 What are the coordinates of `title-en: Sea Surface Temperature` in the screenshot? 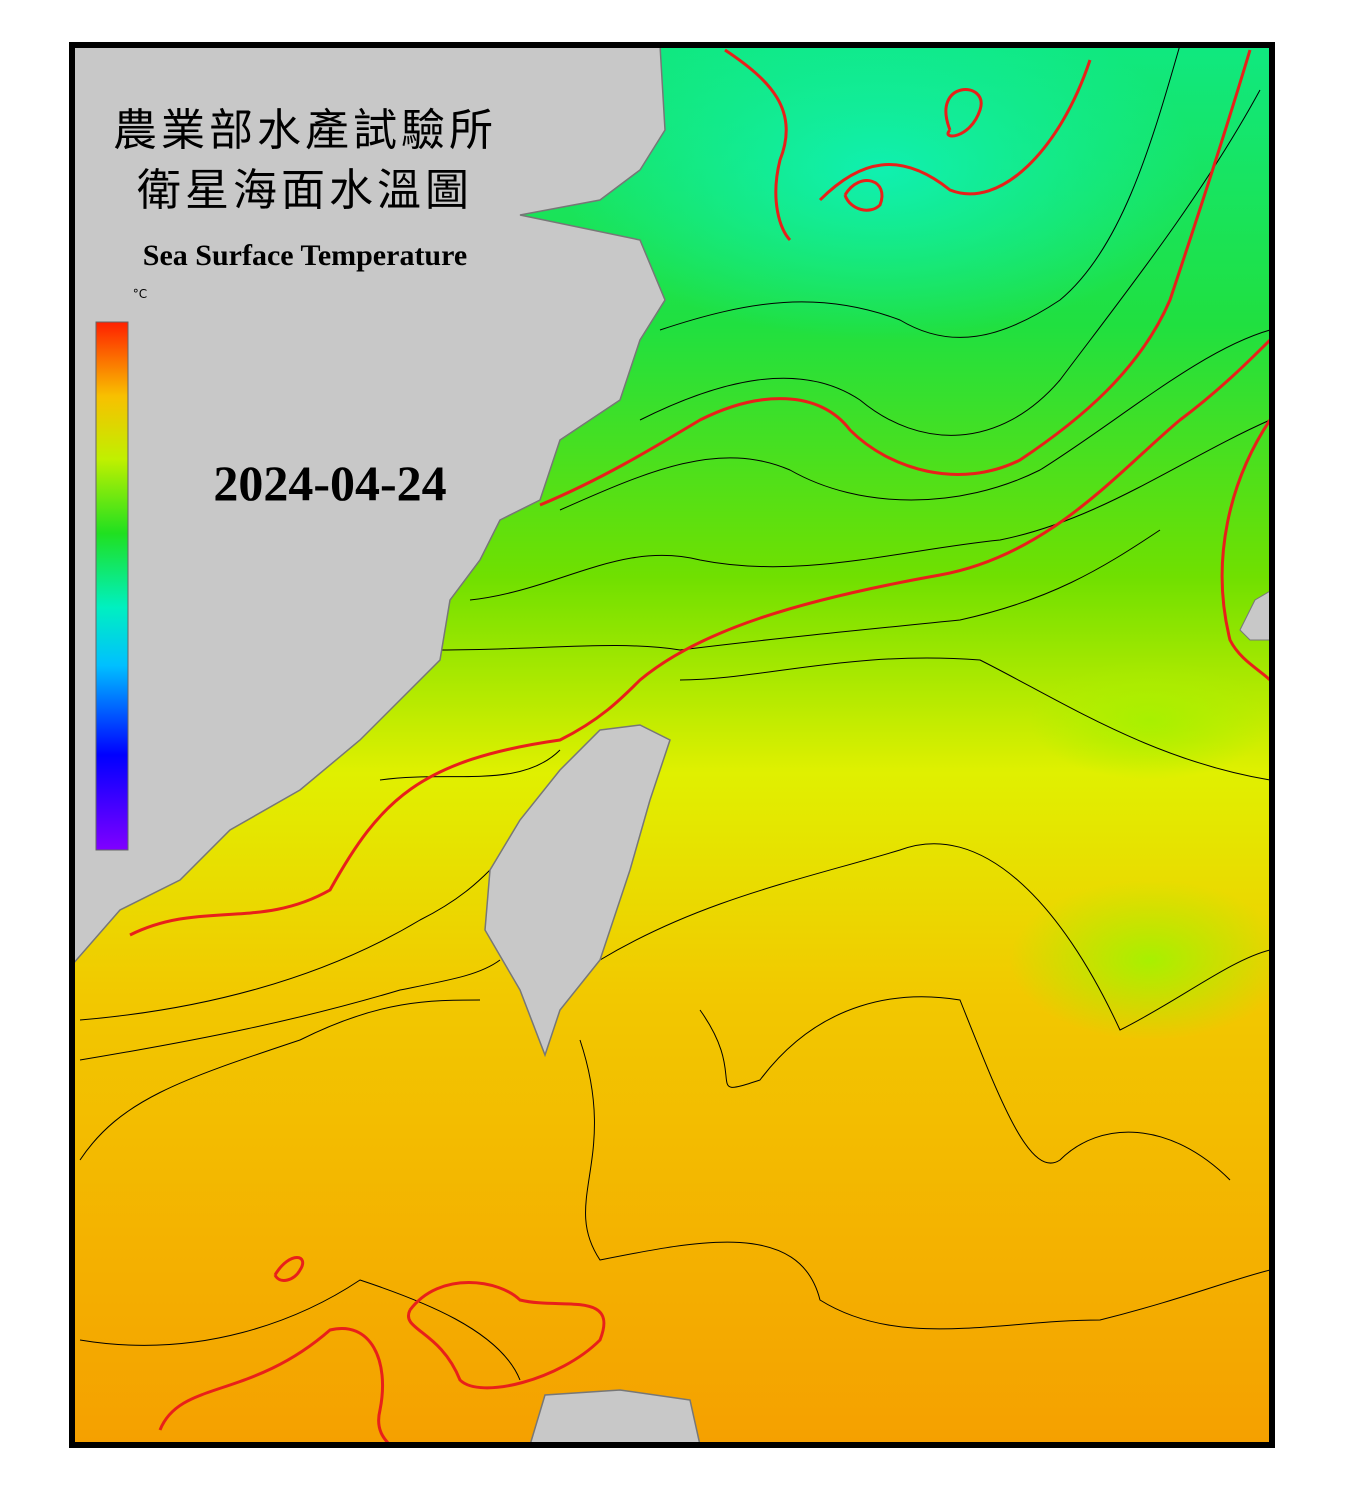 It's located at (305, 255).